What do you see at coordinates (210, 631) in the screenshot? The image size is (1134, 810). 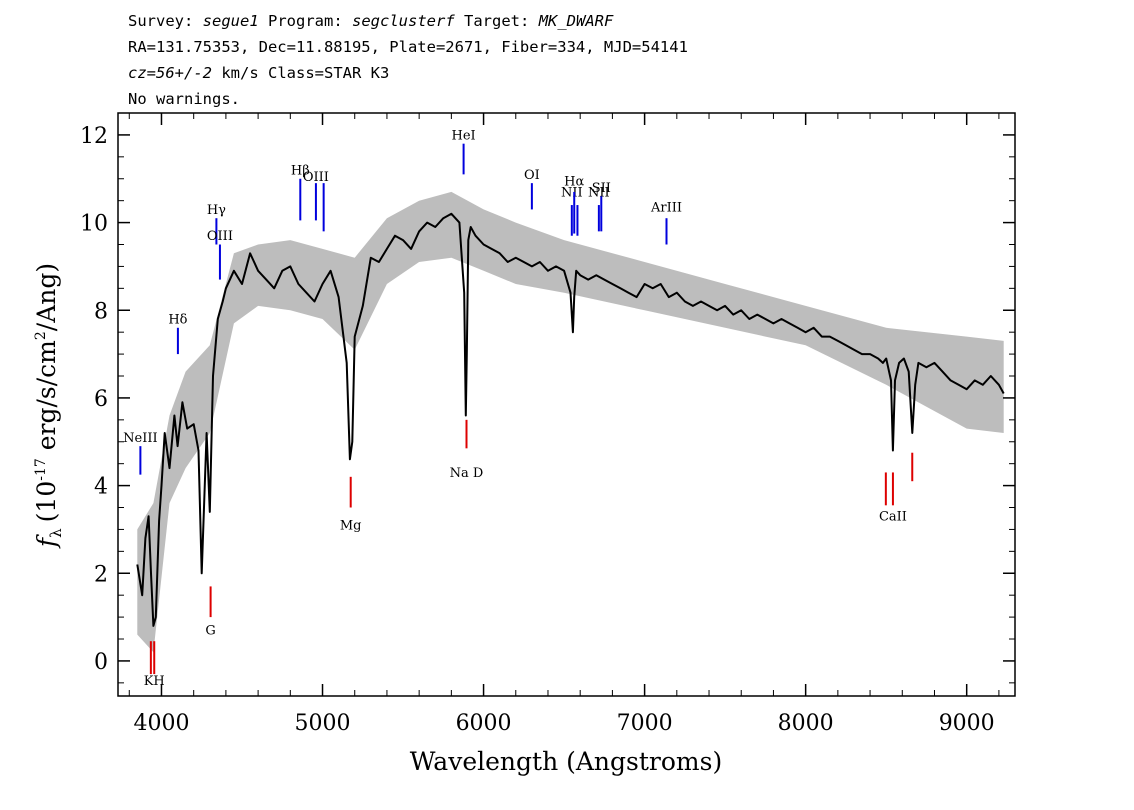 I see `line-label-4305: G` at bounding box center [210, 631].